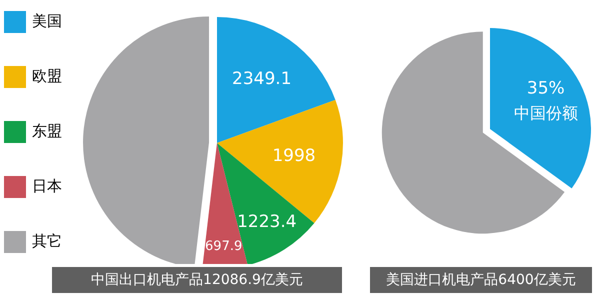 The image size is (600, 300). What do you see at coordinates (197, 280) in the screenshot?
I see `text: 中国出口机电产品12086.9亿美元` at bounding box center [197, 280].